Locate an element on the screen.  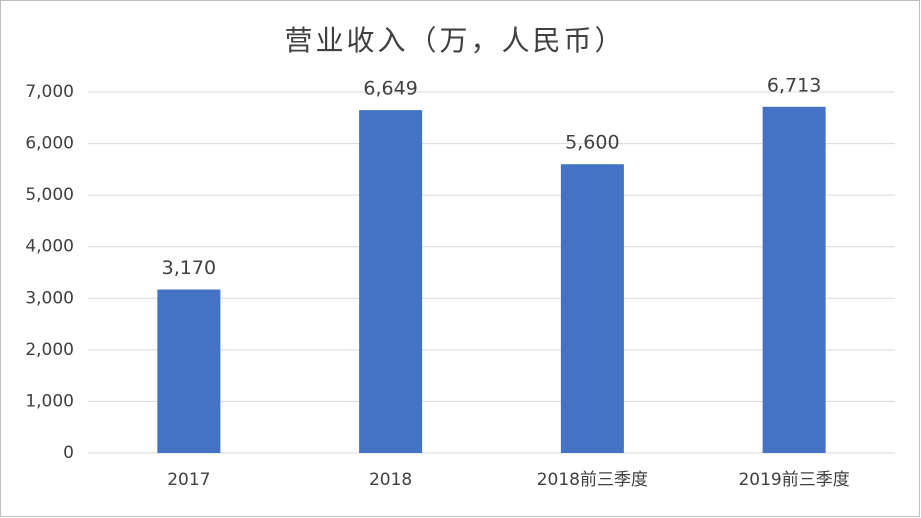
x-tick-label: 2018 is located at coordinates (390, 480).